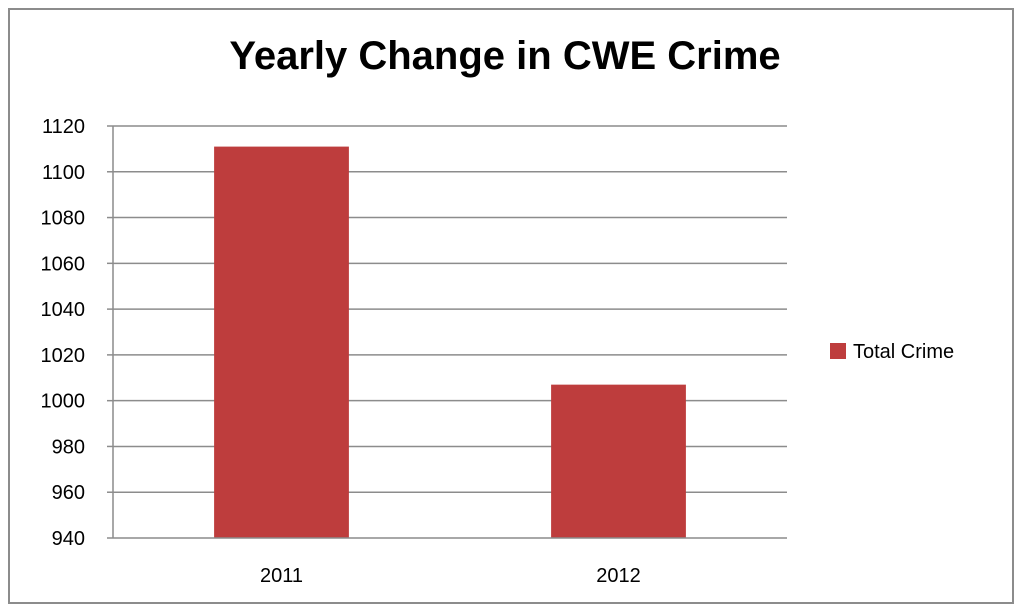  What do you see at coordinates (63, 310) in the screenshot?
I see `y-tick-label: 1040` at bounding box center [63, 310].